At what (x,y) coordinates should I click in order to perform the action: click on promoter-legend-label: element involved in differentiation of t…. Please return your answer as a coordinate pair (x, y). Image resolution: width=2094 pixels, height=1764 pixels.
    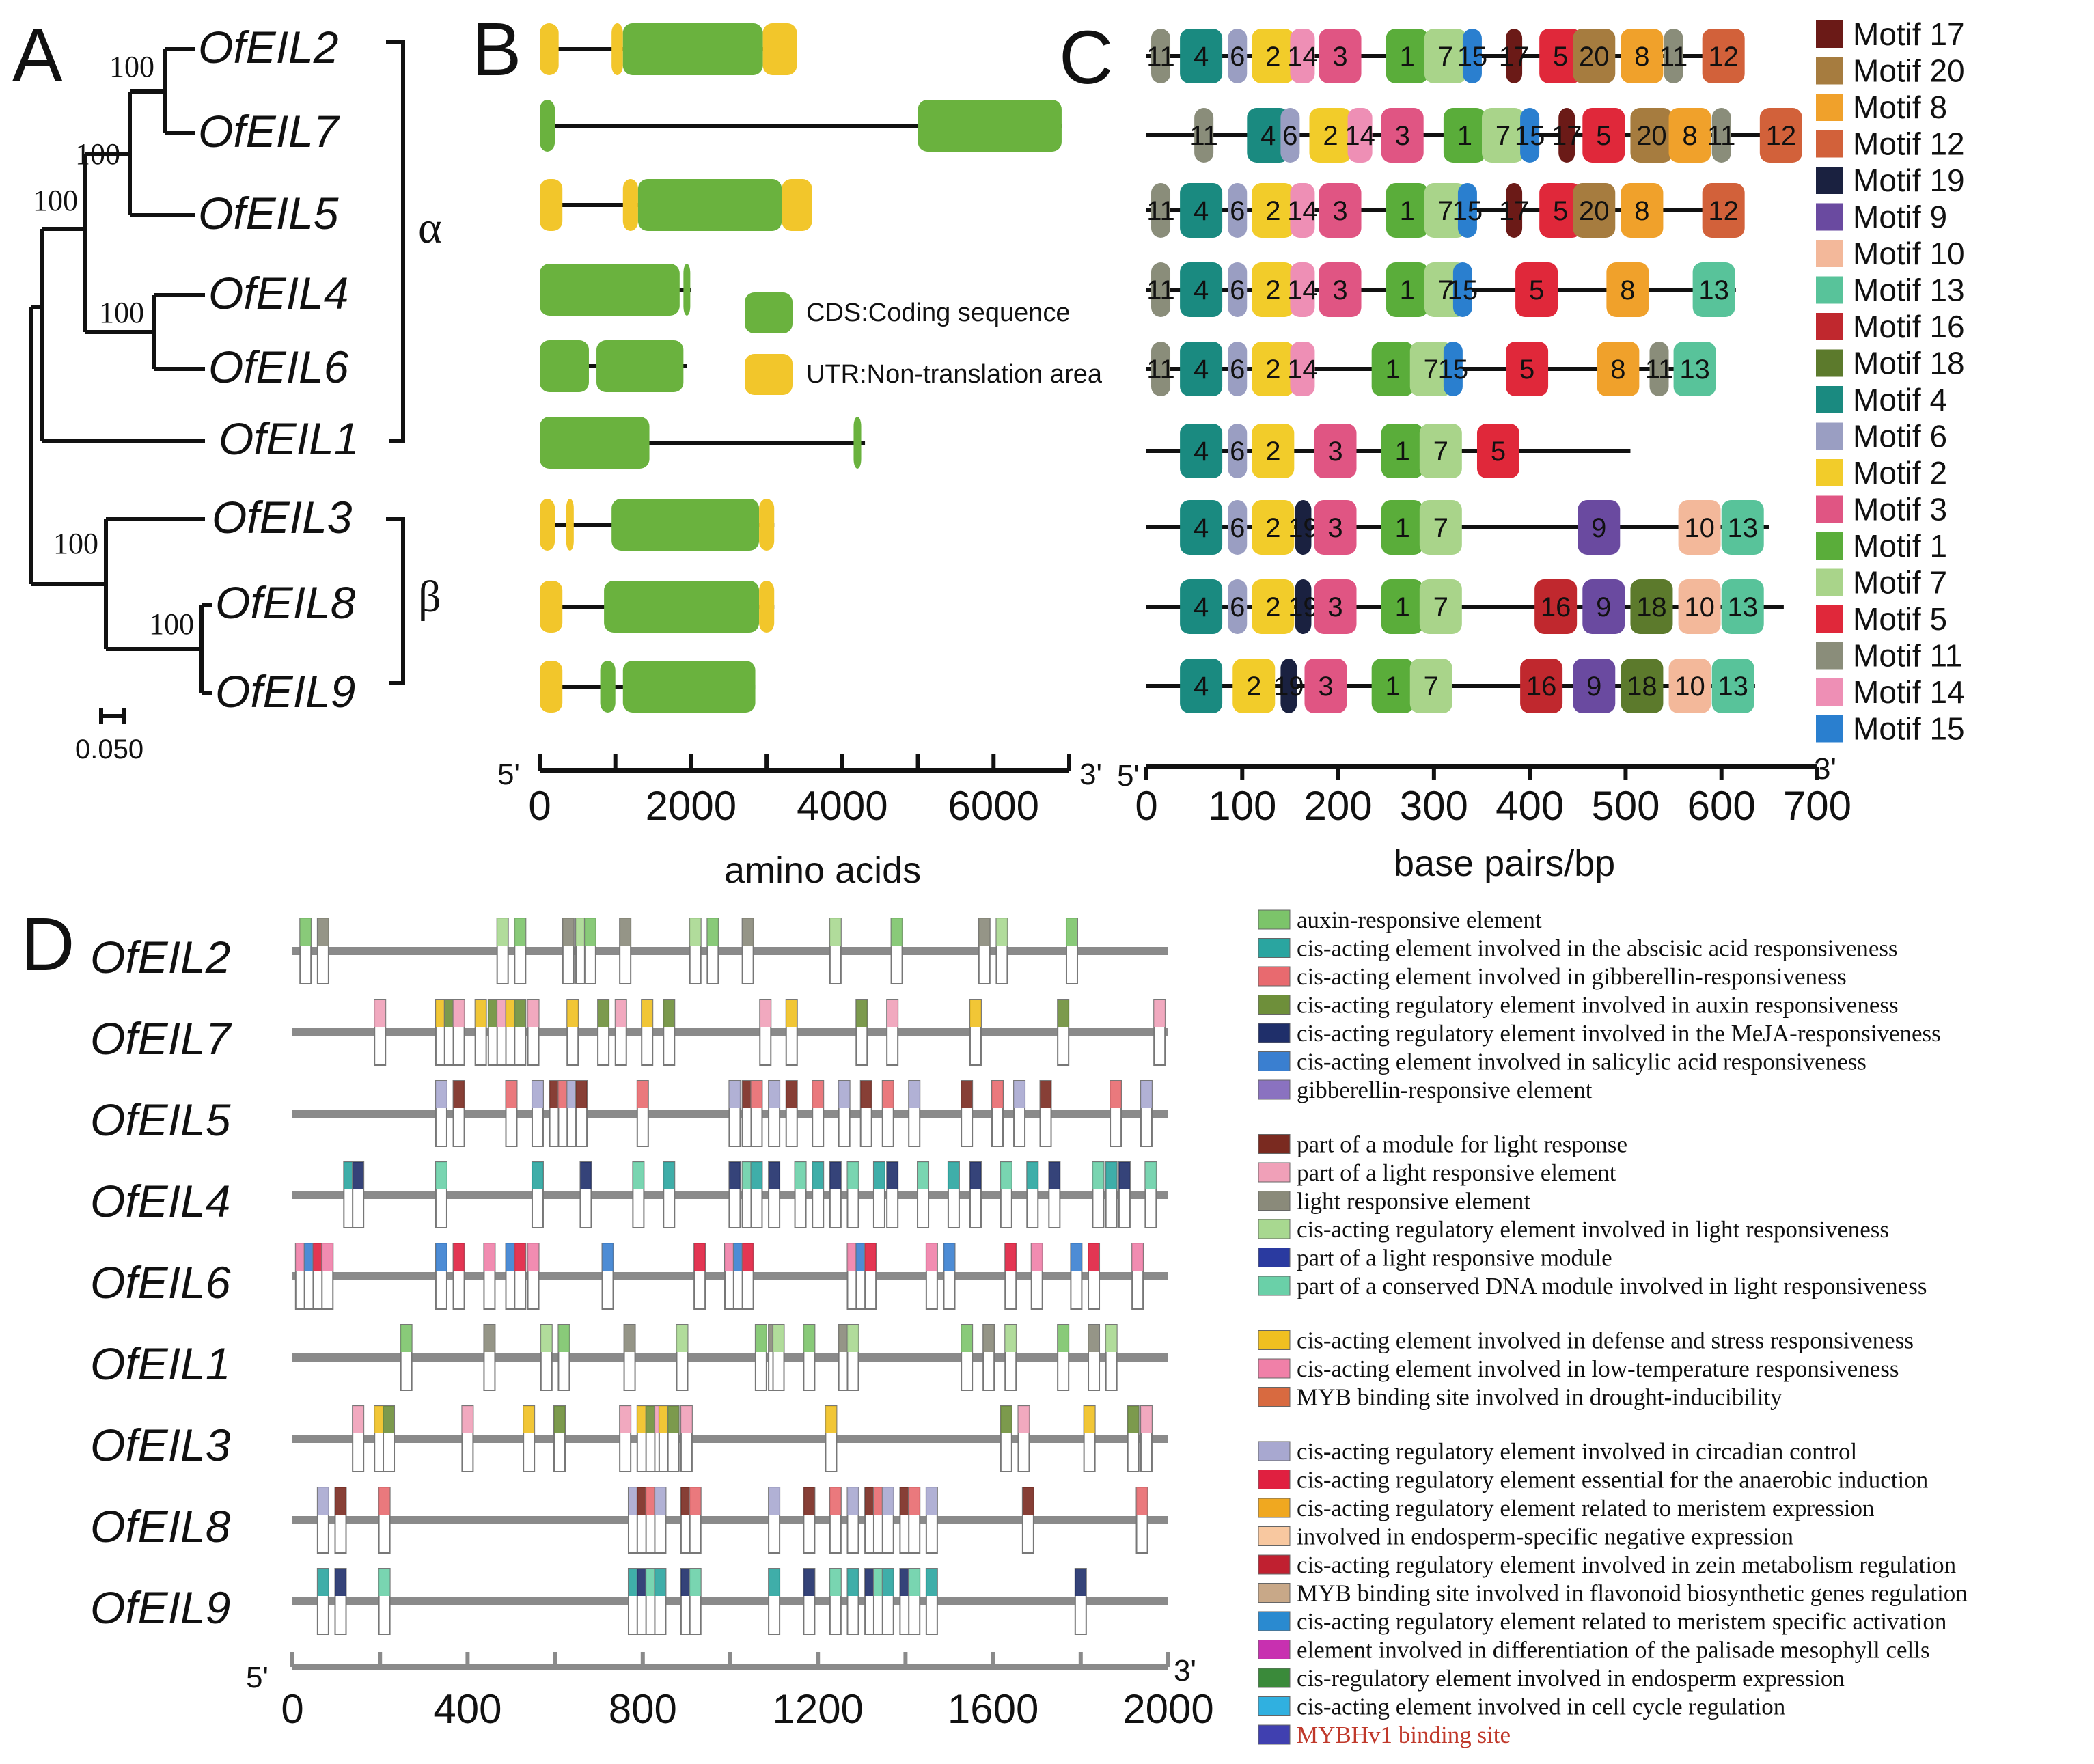
    Looking at the image, I should click on (1613, 1650).